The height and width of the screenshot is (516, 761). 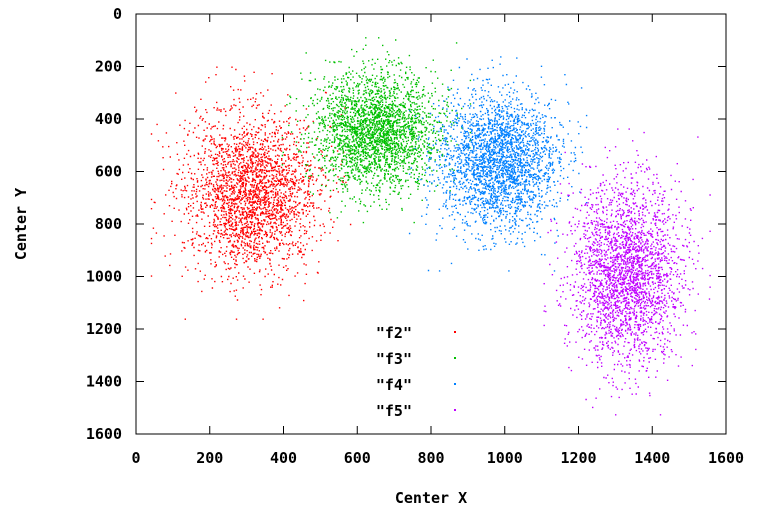 What do you see at coordinates (578, 458) in the screenshot?
I see `x-tick-label: 1200` at bounding box center [578, 458].